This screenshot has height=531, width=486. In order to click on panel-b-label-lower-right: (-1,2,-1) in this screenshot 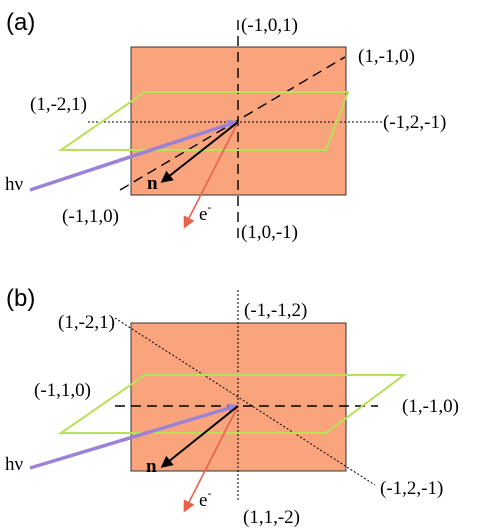, I will do `click(411, 488)`.